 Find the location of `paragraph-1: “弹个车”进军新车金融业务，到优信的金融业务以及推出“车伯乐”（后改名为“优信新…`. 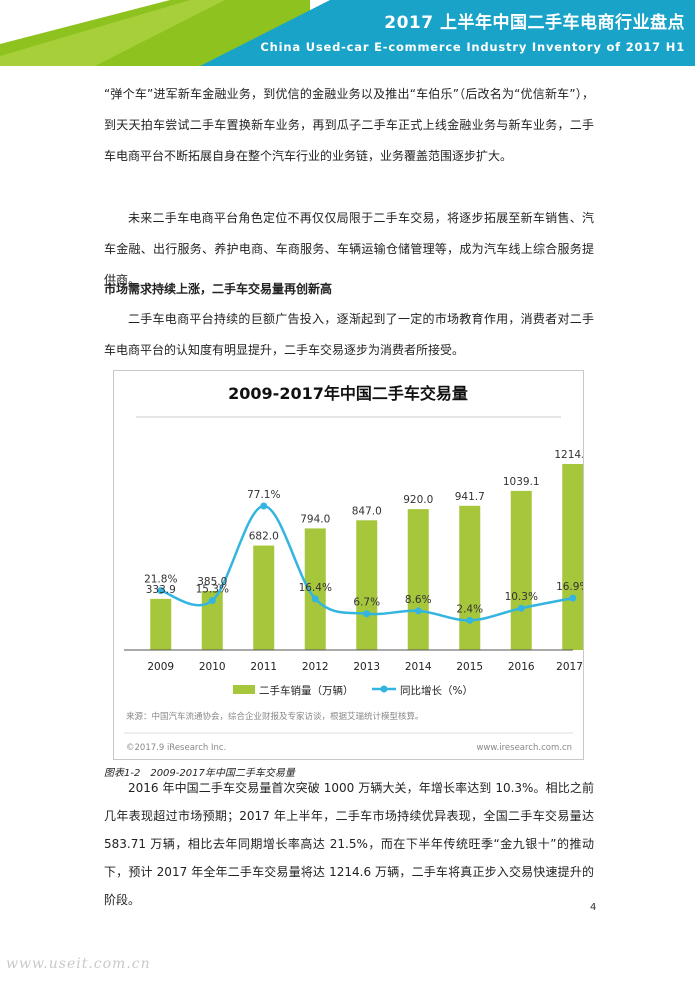

paragraph-1: “弹个车”进军新车金融业务，到优信的金融业务以及推出“车伯乐”（后改名为“优信新… is located at coordinates (349, 125).